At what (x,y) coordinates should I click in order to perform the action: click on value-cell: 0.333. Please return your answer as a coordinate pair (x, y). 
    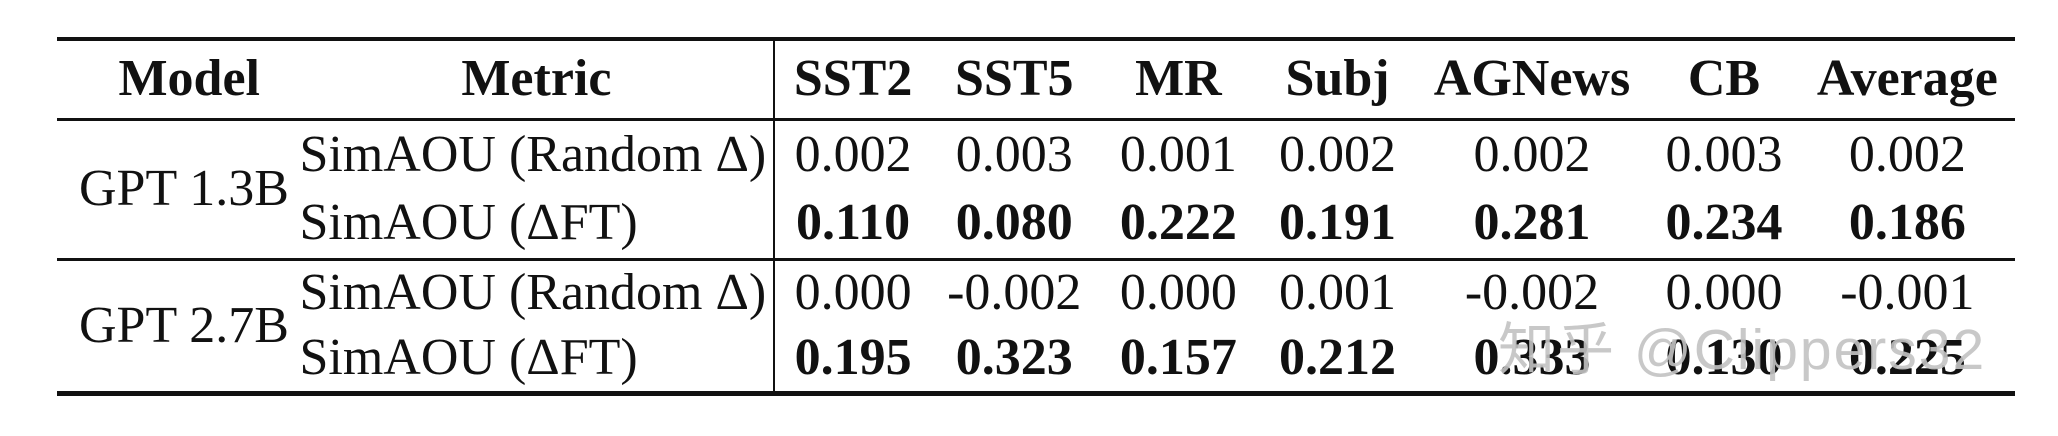
    Looking at the image, I should click on (1532, 358).